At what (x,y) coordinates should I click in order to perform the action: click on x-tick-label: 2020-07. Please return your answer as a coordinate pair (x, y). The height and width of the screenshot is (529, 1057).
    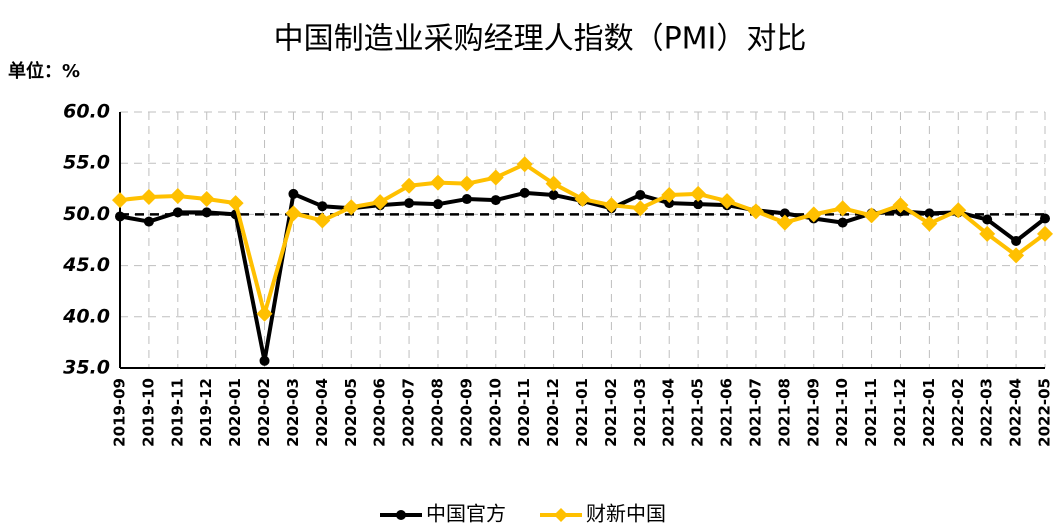
    Looking at the image, I should click on (409, 412).